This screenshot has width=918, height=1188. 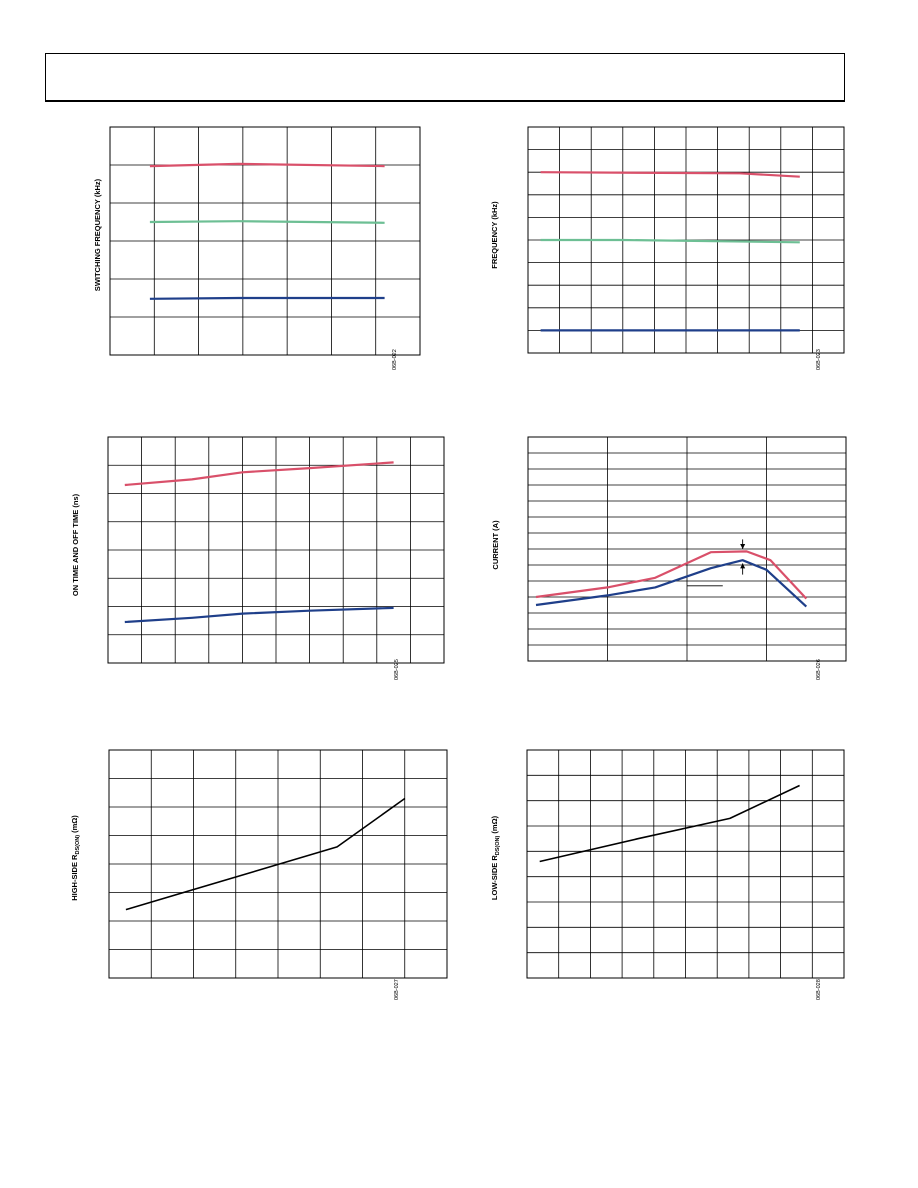 What do you see at coordinates (494, 235) in the screenshot?
I see `y-axis-label: FREQUENCY (kHz)` at bounding box center [494, 235].